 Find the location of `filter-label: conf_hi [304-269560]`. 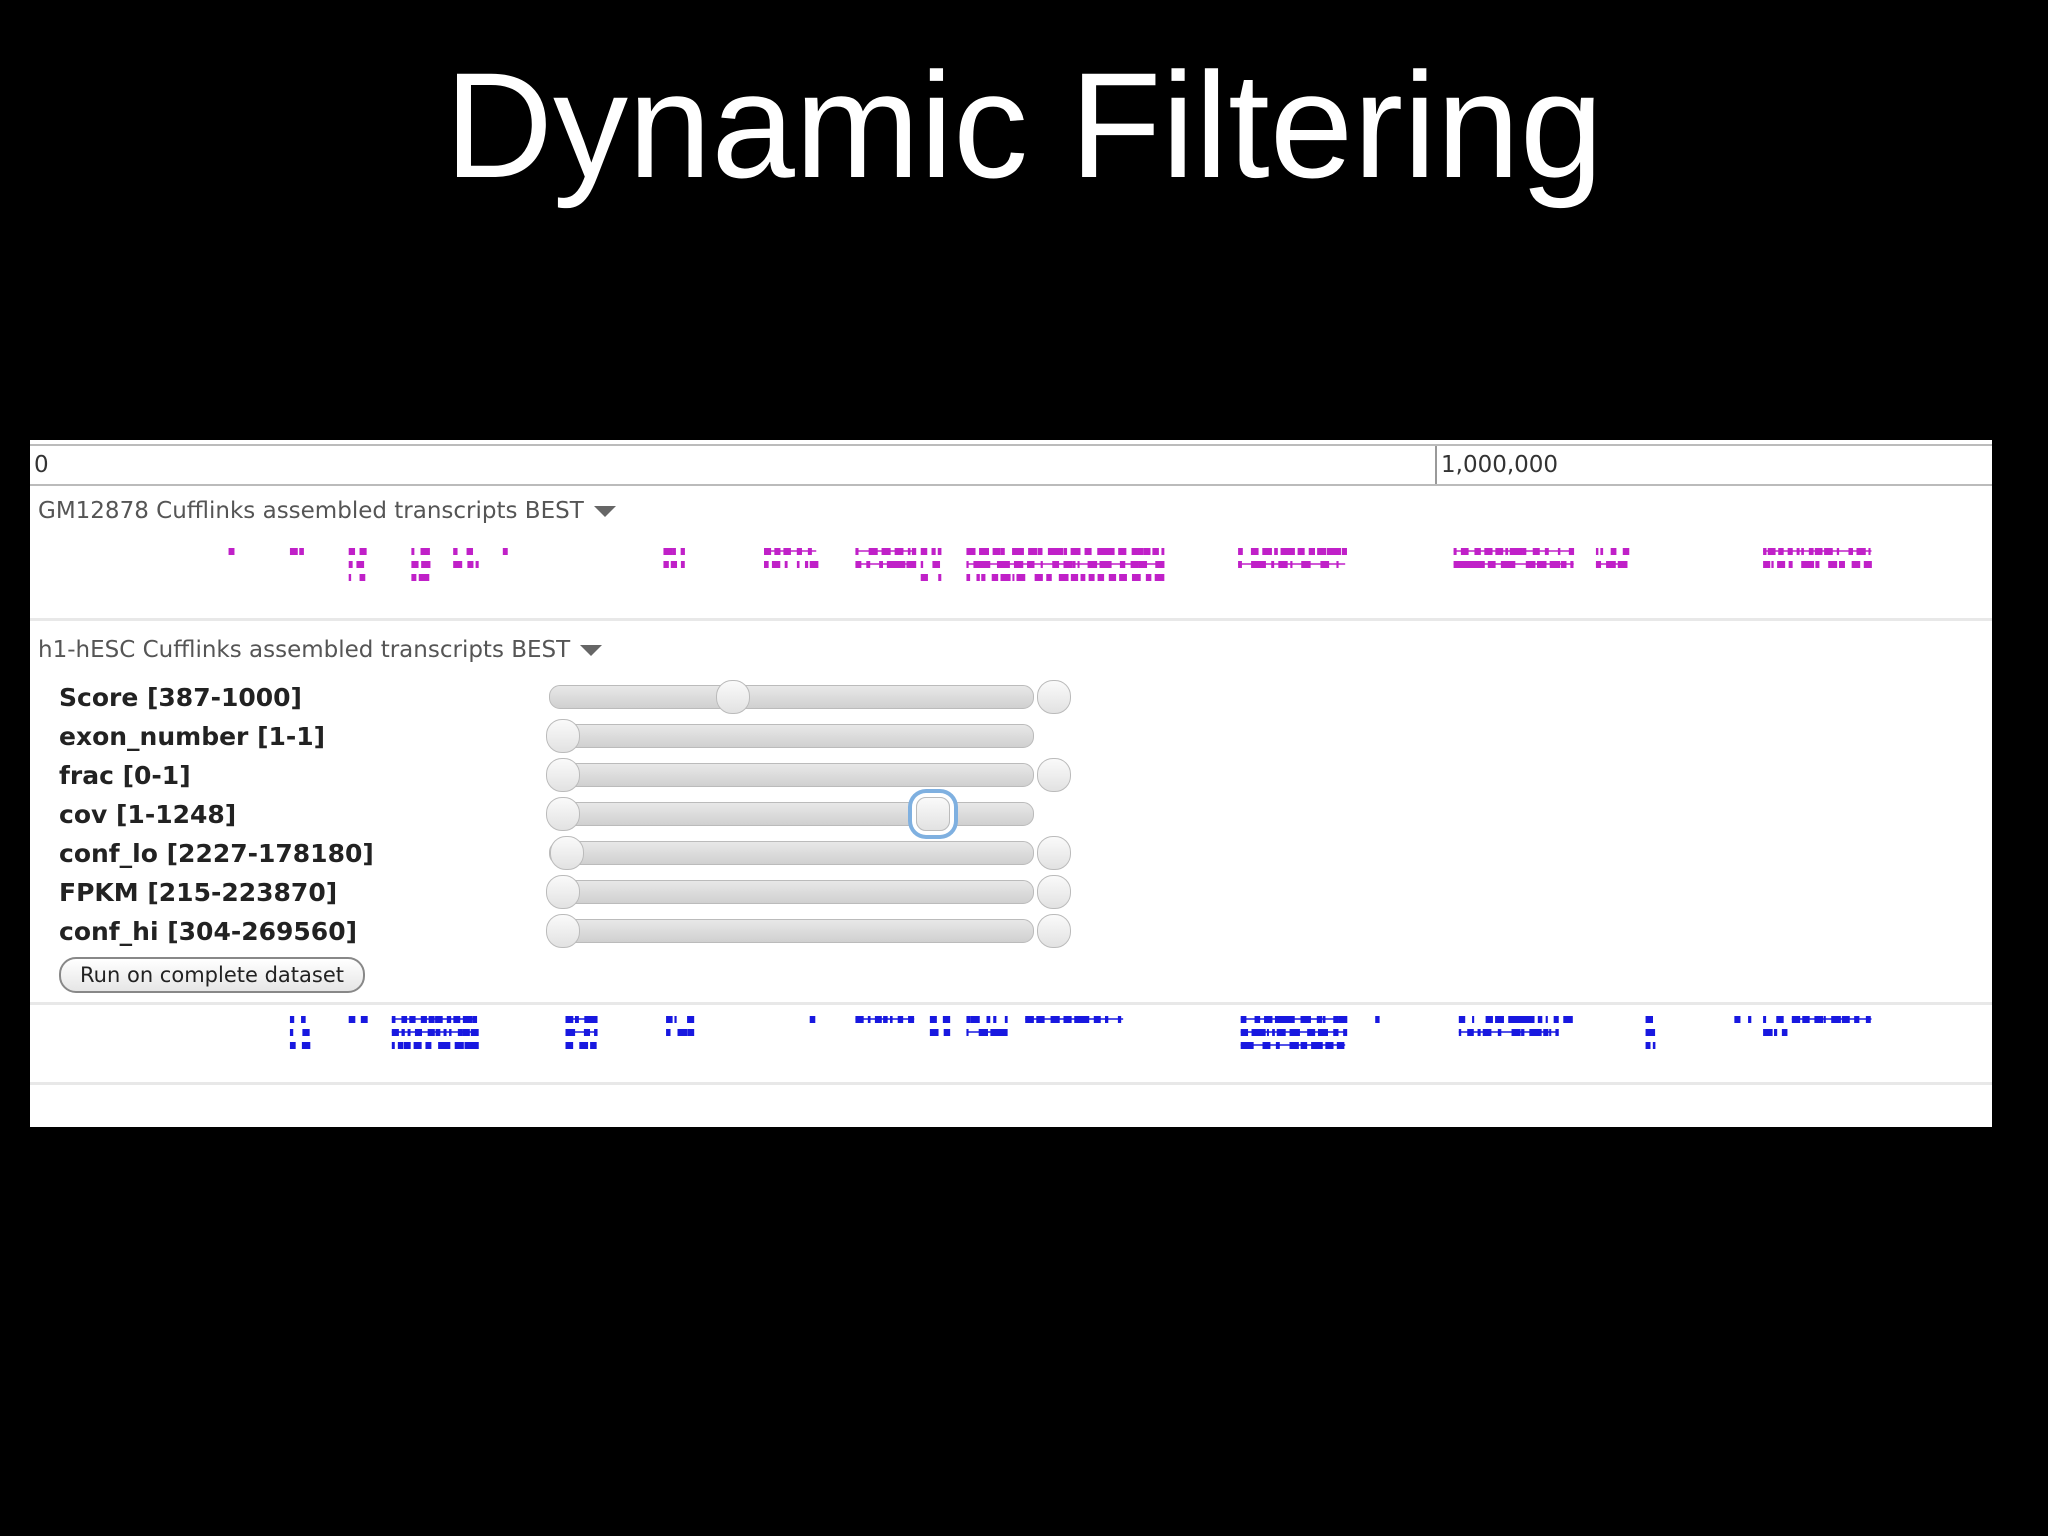

filter-label: conf_hi [304-269560] is located at coordinates (208, 931).